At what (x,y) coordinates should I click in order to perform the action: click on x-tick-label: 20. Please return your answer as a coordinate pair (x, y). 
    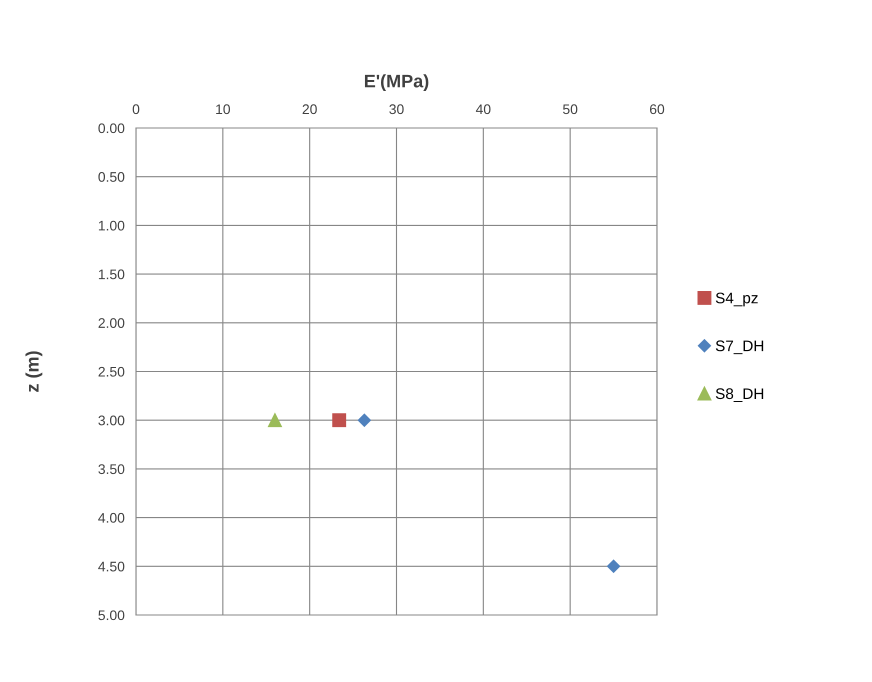
    Looking at the image, I should click on (309, 109).